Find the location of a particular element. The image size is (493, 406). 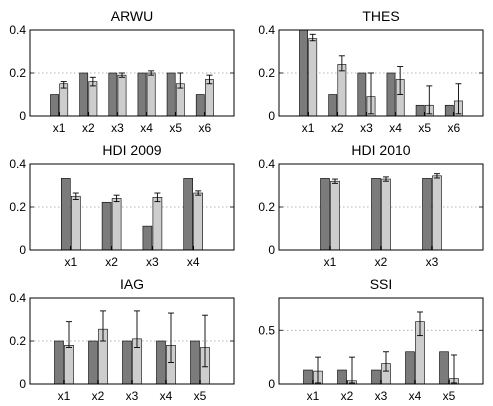

panel-title: THES is located at coordinates (380, 16).